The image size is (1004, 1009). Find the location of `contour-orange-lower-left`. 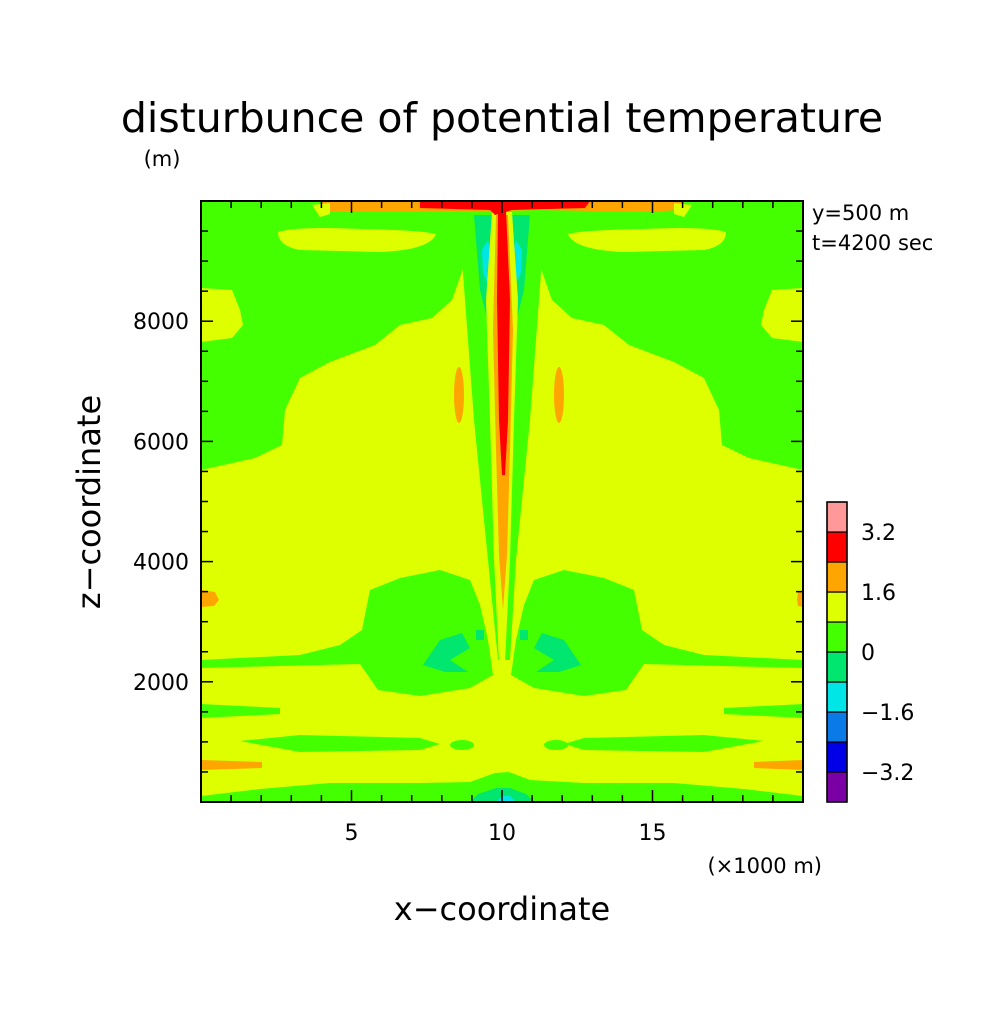

contour-orange-lower-left is located at coordinates (231, 765).